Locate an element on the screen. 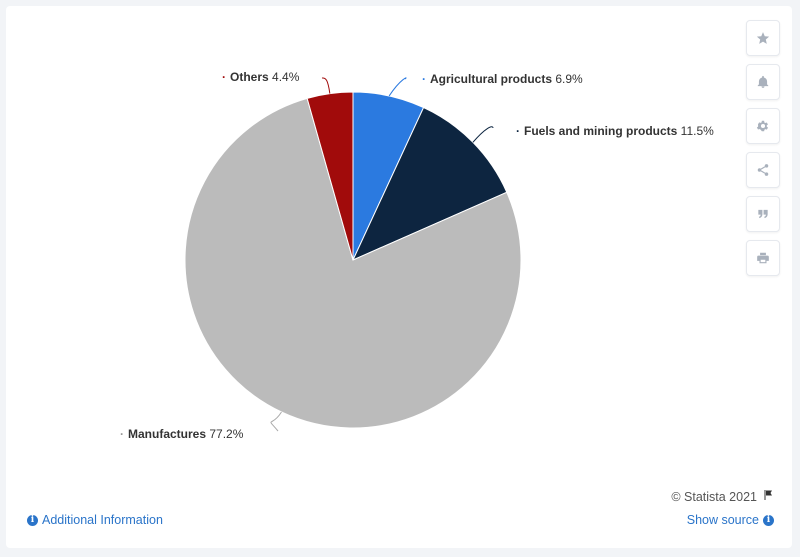 Image resolution: width=800 pixels, height=557 pixels. quote-icon is located at coordinates (763, 214).